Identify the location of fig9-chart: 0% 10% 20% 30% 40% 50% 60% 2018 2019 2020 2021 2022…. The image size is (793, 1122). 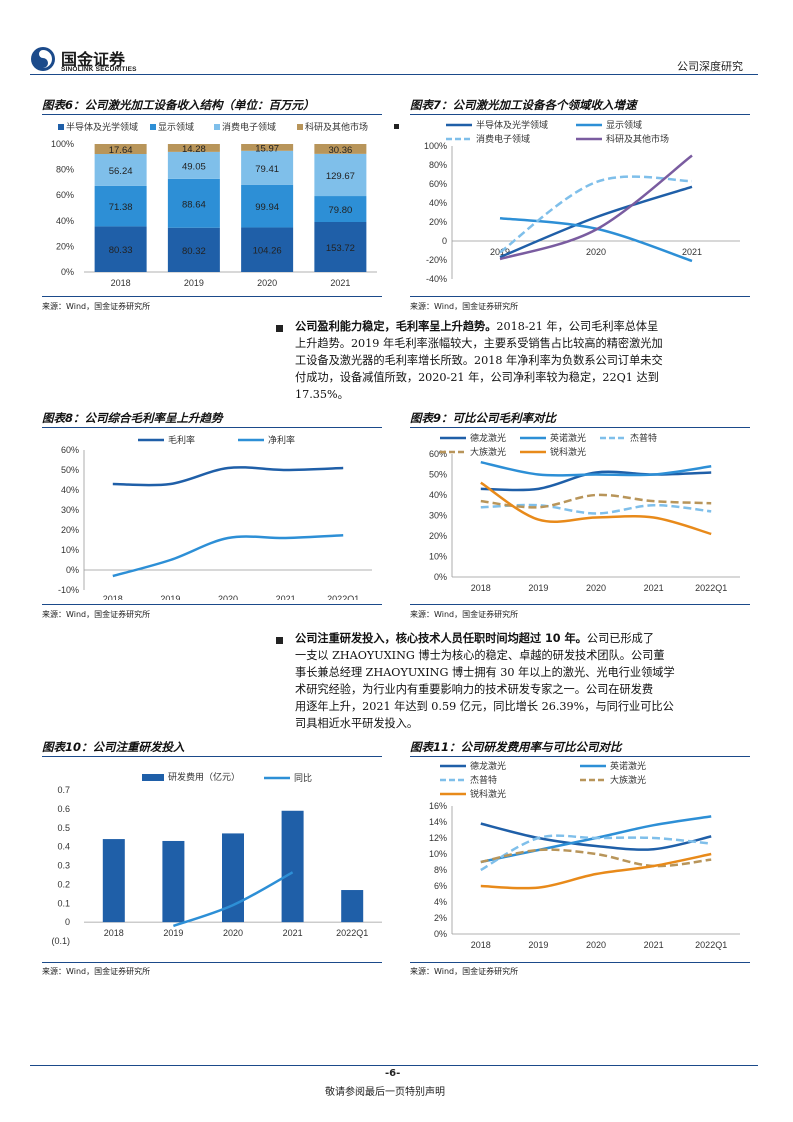
(584, 512).